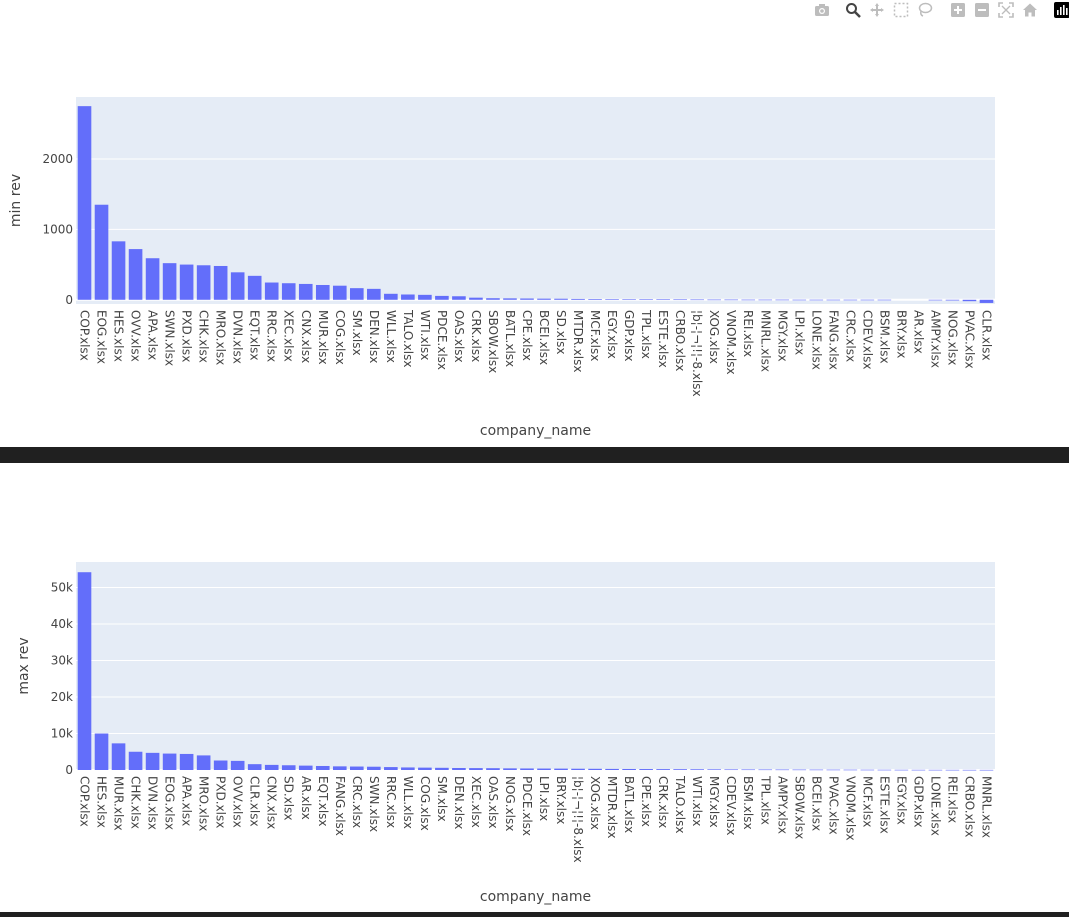 The image size is (1069, 917). Describe the element at coordinates (1006, 10) in the screenshot. I see `autoscale-icon` at that location.